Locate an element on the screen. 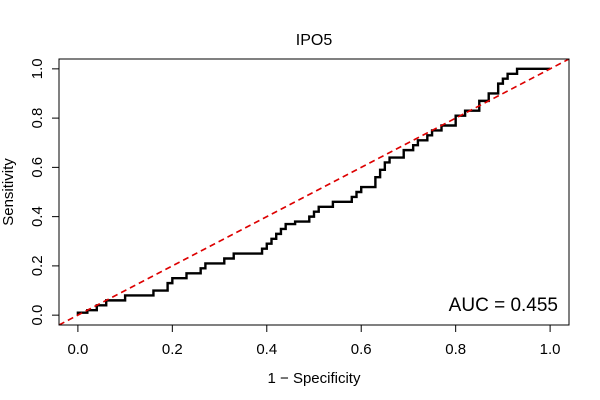 Image resolution: width=600 pixels, height=400 pixels. y-axis: 0.0 0.2 0.4 0.6 0.8 1.0 is located at coordinates (44, 192).